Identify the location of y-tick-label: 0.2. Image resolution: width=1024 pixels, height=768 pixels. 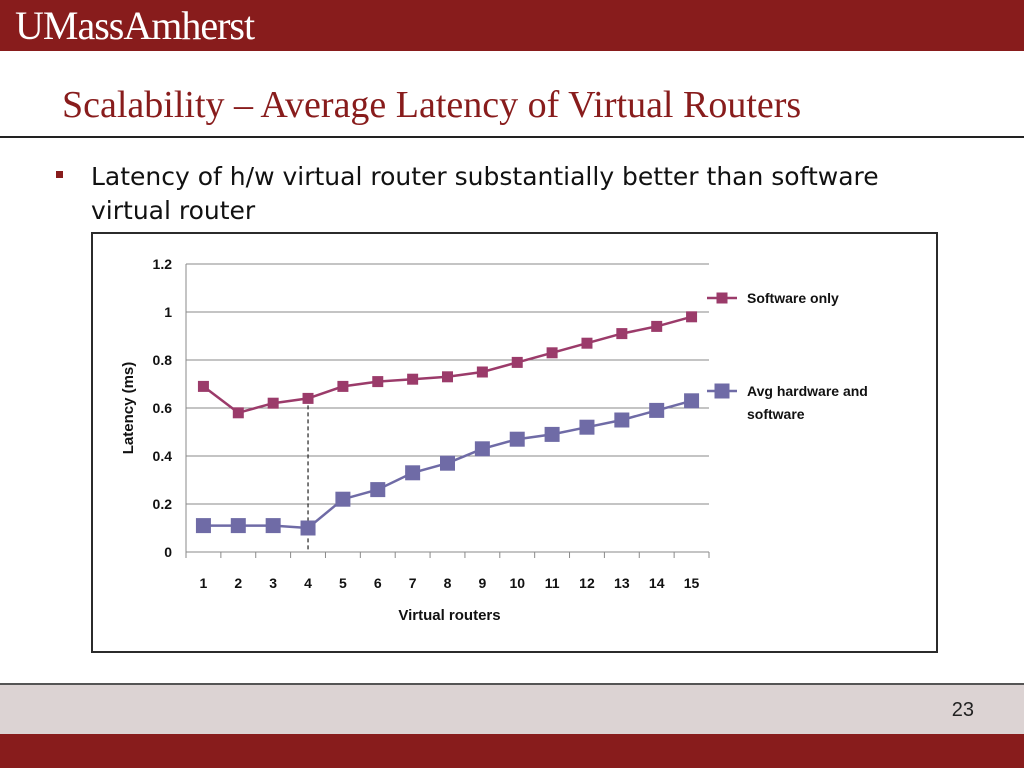
(163, 504).